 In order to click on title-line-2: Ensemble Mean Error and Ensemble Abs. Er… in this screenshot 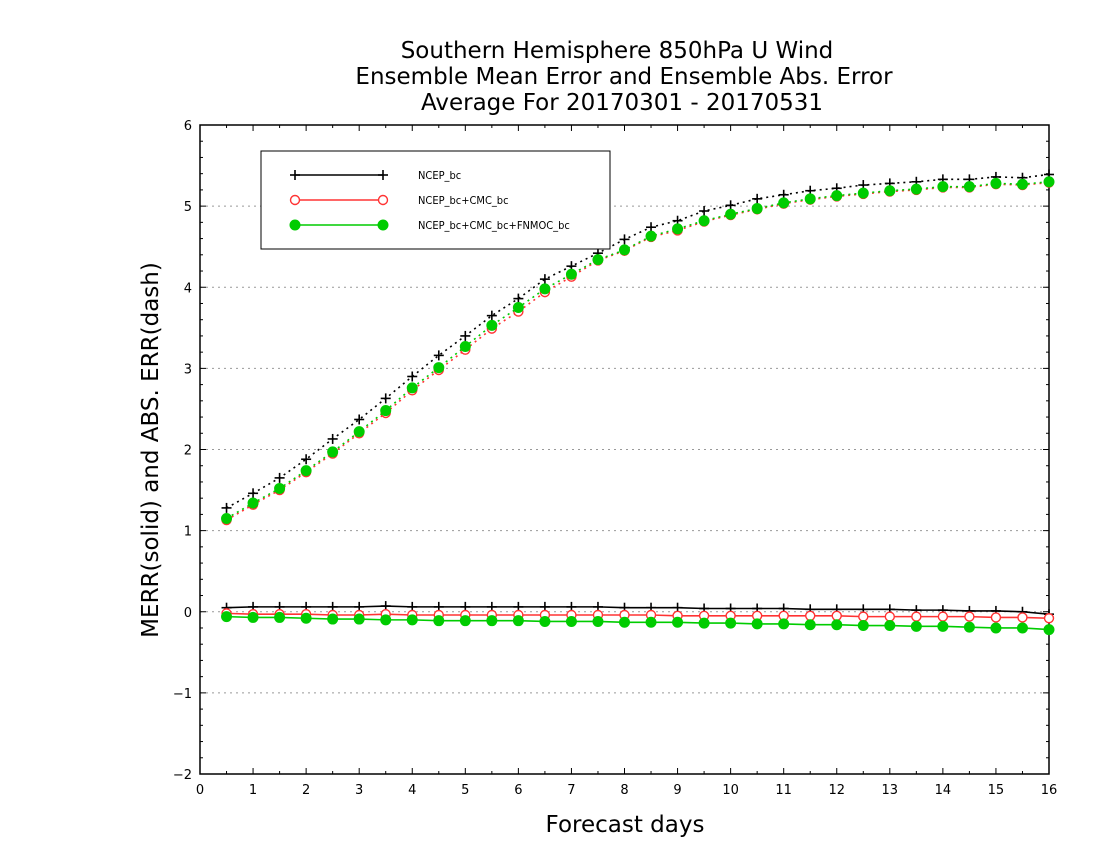, I will do `click(624, 77)`.